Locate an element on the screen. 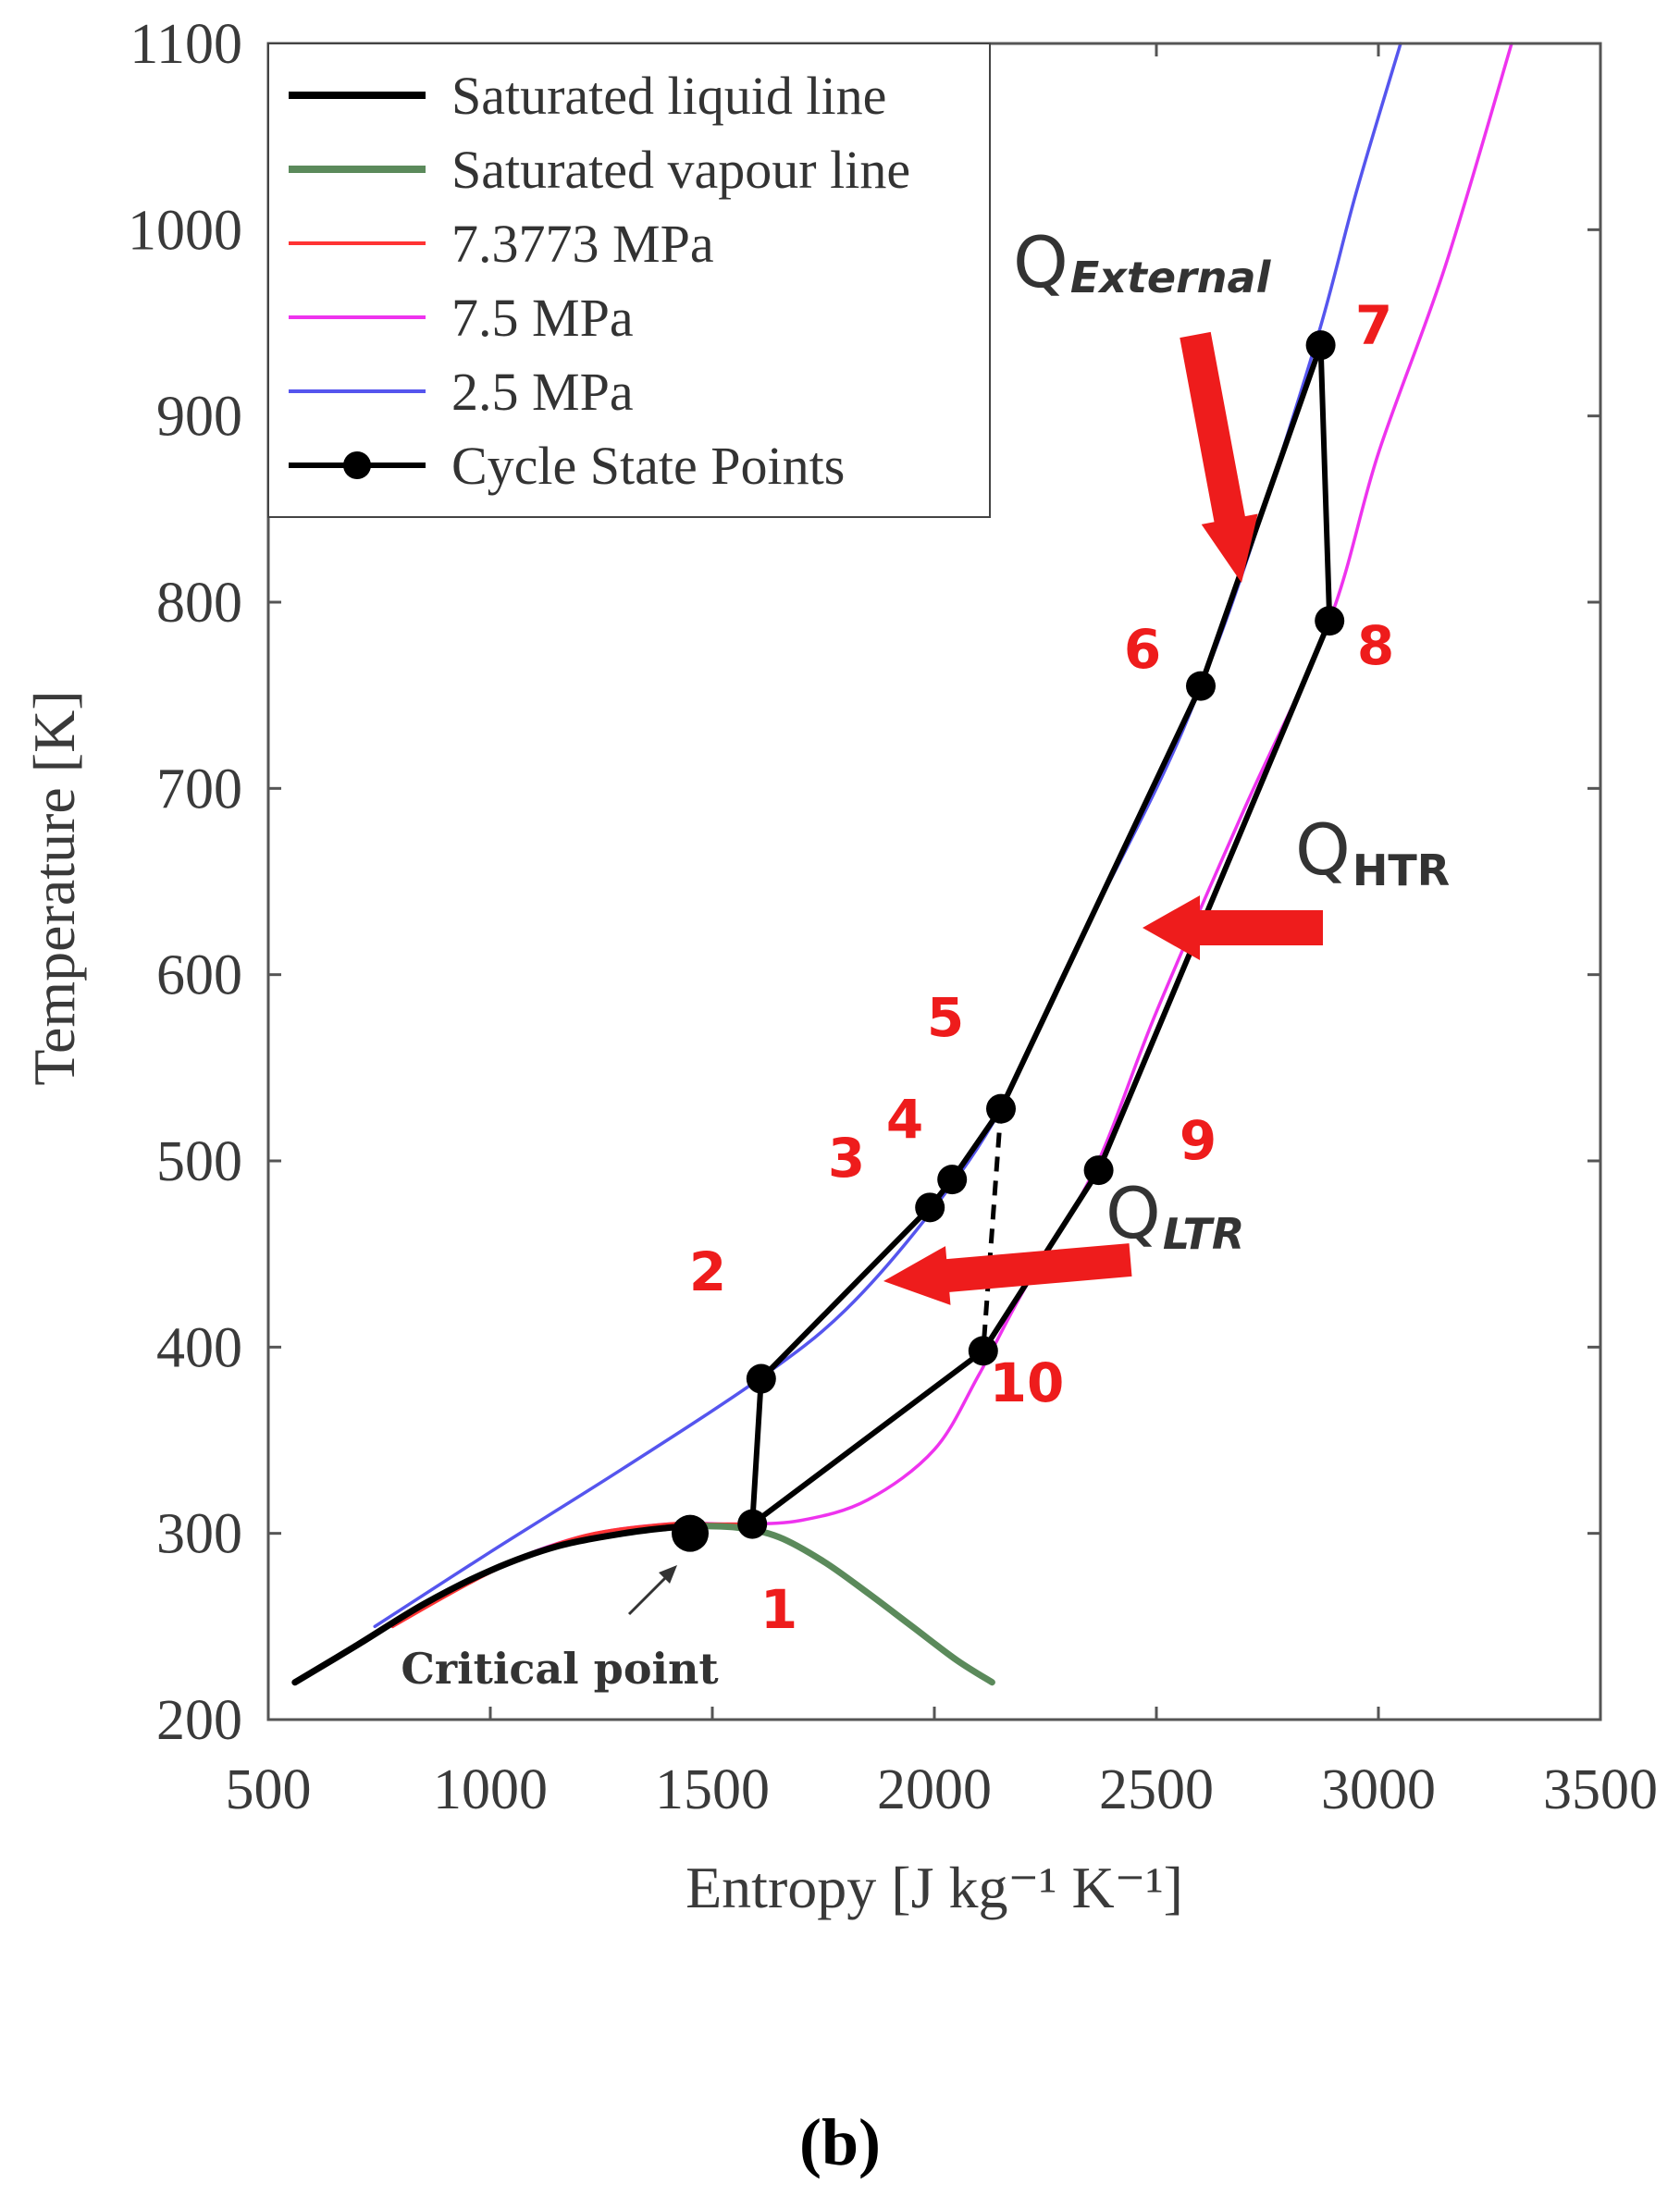 This screenshot has width=1680, height=2208. state-label-1: 1 is located at coordinates (778, 1609).